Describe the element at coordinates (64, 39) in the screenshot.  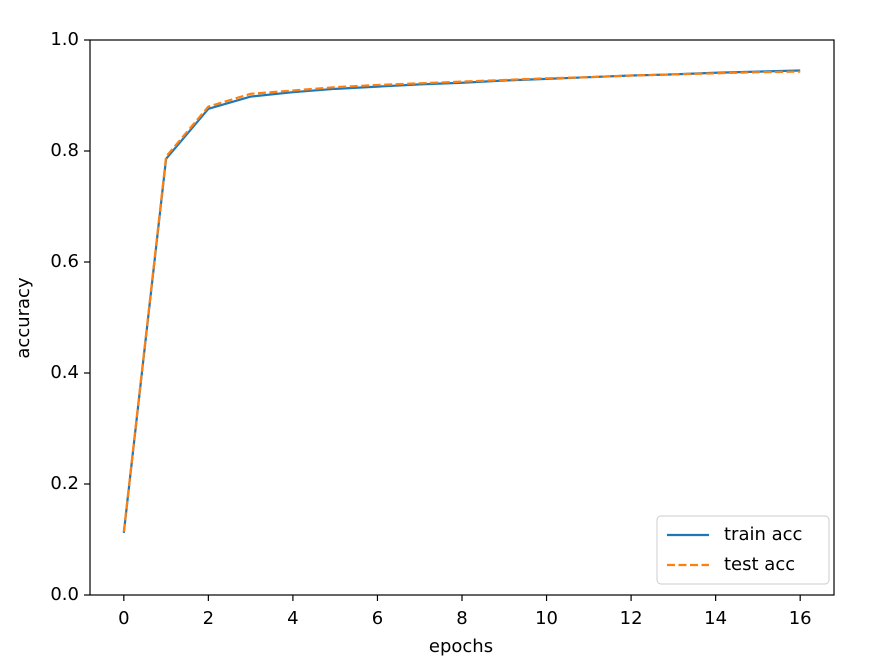
I see `y-tick-label: 1.0` at that location.